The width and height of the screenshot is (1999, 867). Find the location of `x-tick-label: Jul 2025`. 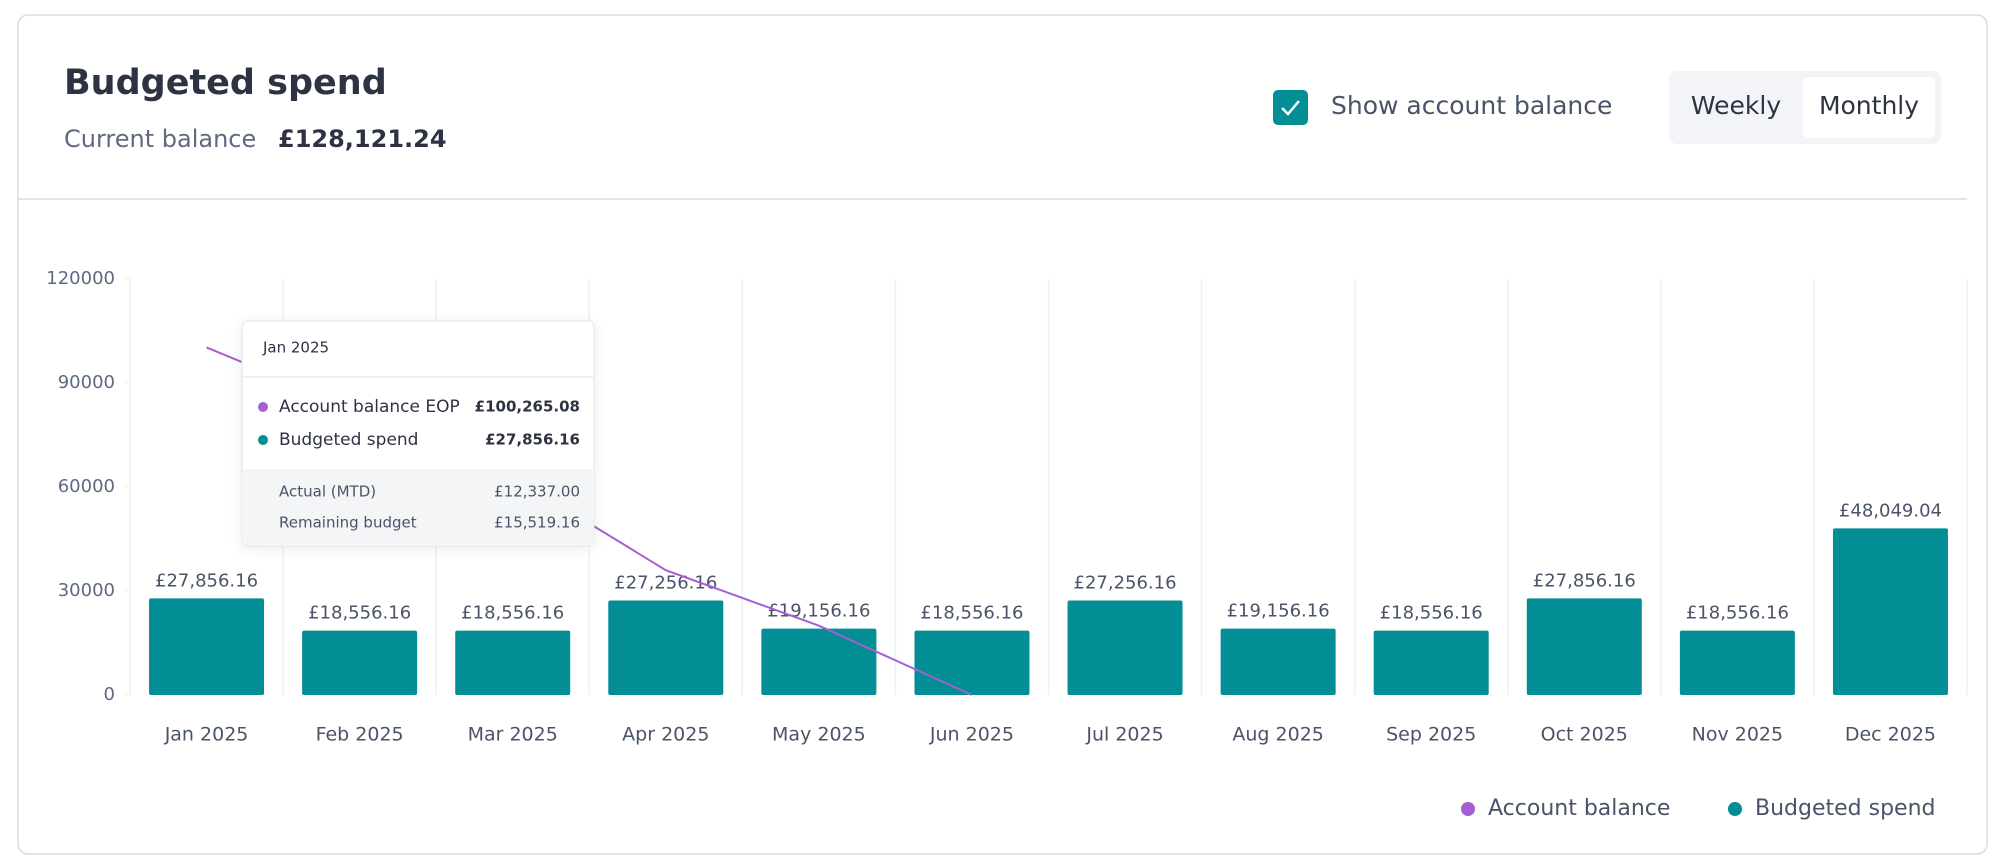

x-tick-label: Jul 2025 is located at coordinates (1124, 735).